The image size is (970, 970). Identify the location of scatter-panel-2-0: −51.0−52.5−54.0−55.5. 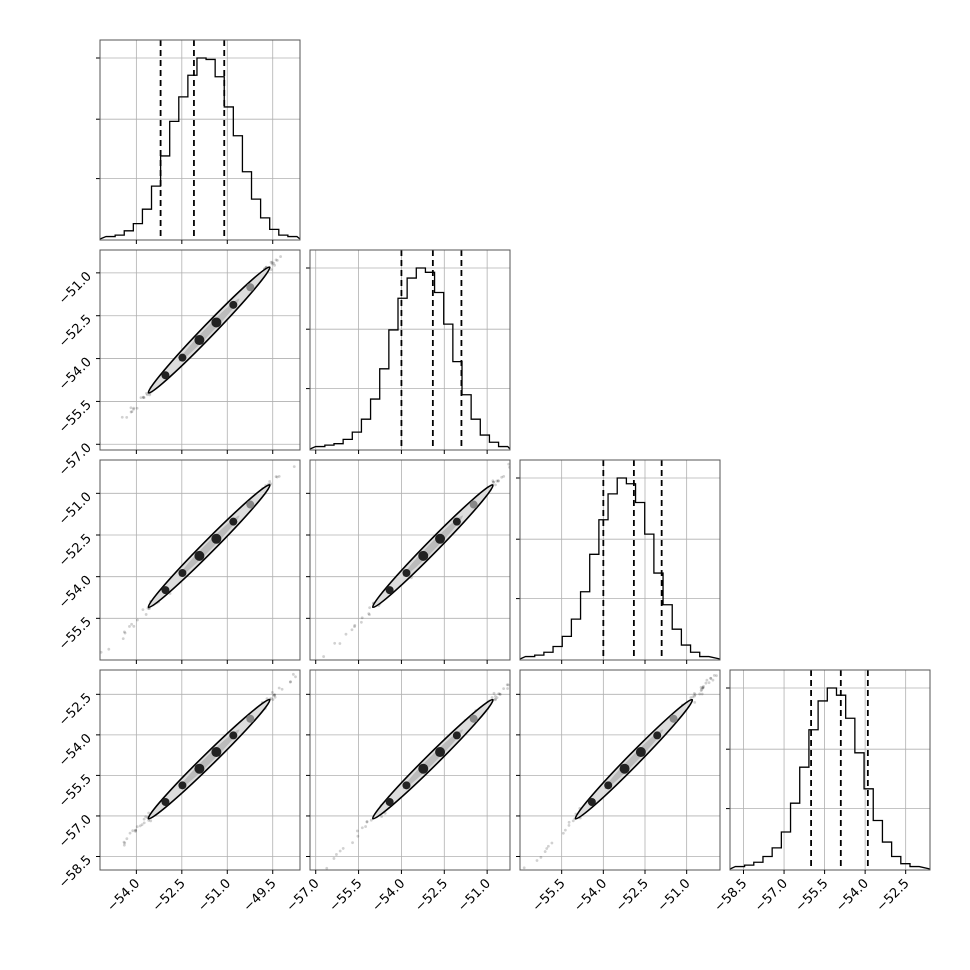
(178, 561).